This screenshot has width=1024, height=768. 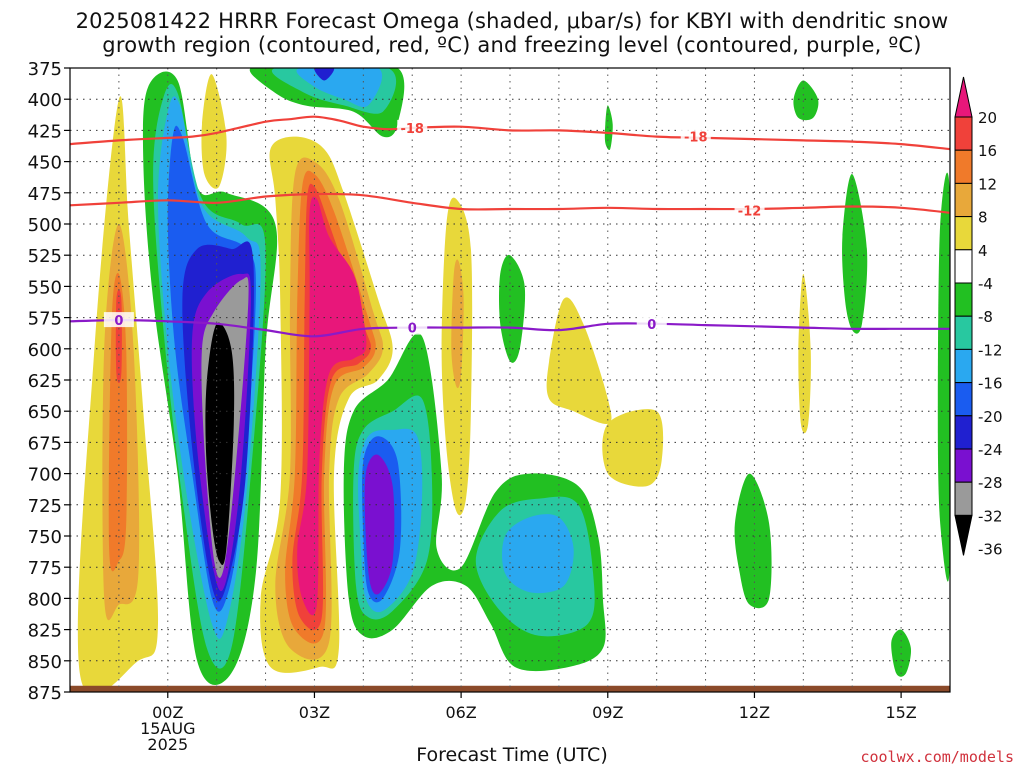 I want to click on dgz-contour-minus12-label-0: -12, so click(x=750, y=211).